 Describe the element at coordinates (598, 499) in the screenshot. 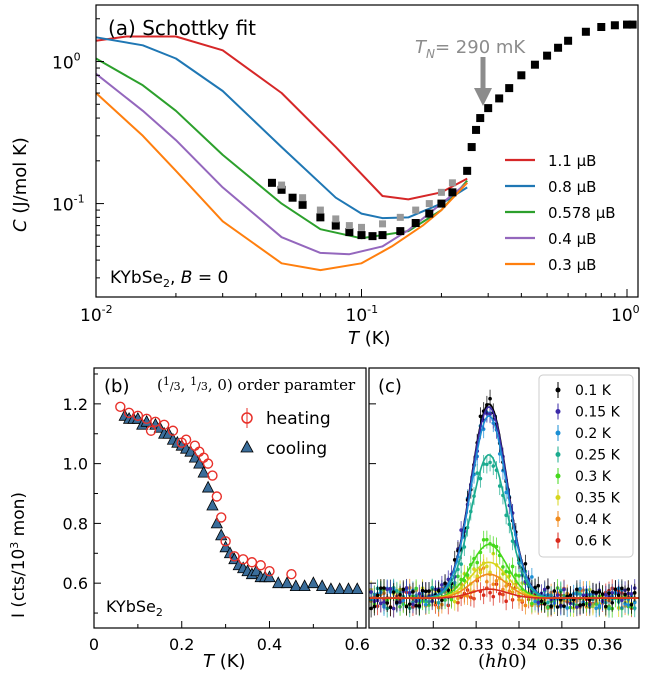

I see `c-legend-label: 0.35 K` at that location.